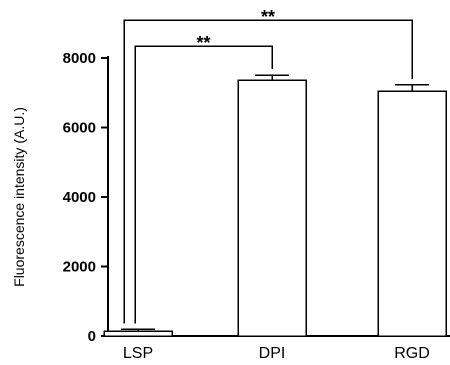 This screenshot has height=365, width=450. What do you see at coordinates (272, 353) in the screenshot?
I see `x-category-label: DPI` at bounding box center [272, 353].